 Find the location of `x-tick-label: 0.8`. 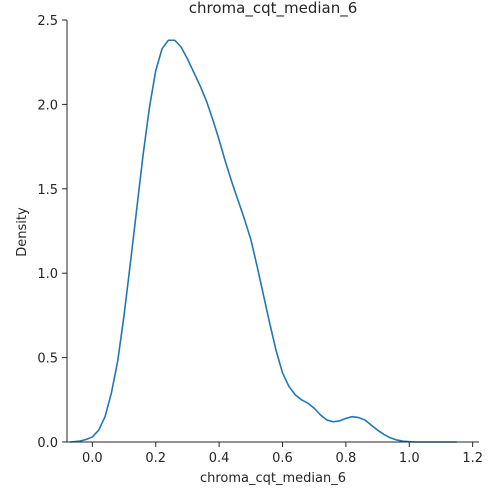

x-tick-label: 0.8 is located at coordinates (346, 458).